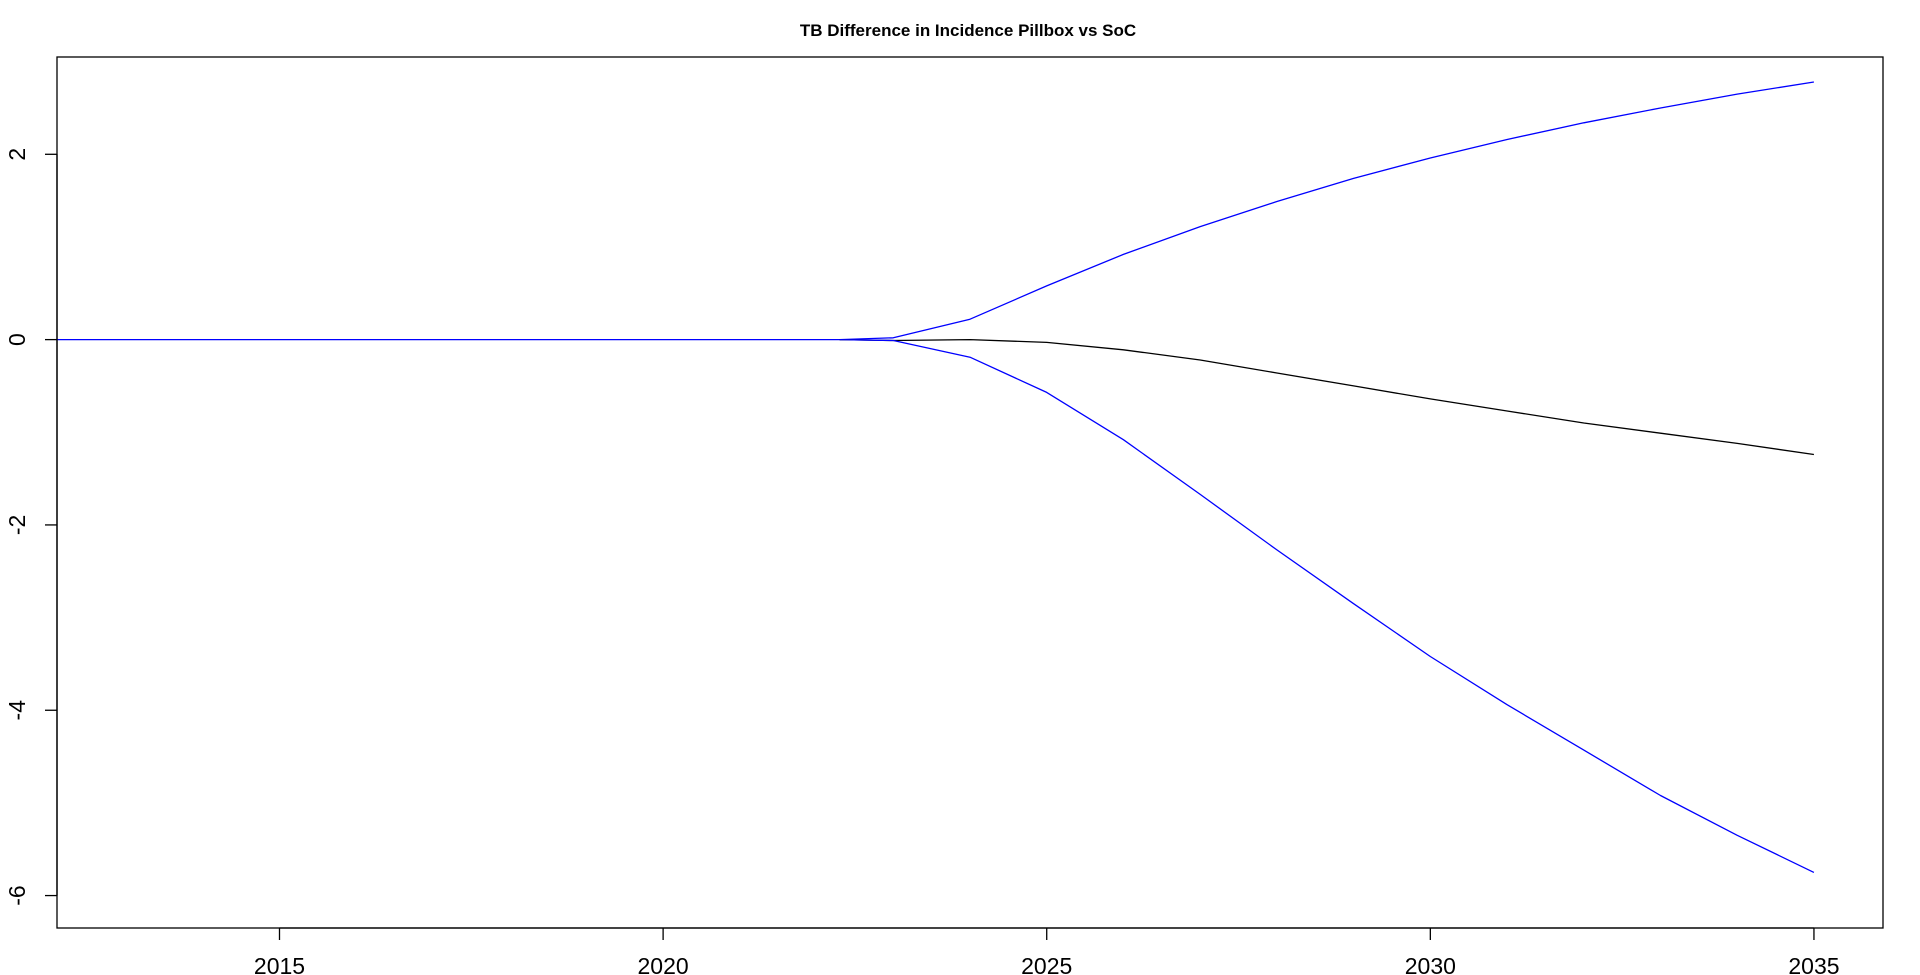 This screenshot has width=1920, height=975. What do you see at coordinates (1047, 951) in the screenshot?
I see `x-axis: 2015 2020 2025 2030 2035` at bounding box center [1047, 951].